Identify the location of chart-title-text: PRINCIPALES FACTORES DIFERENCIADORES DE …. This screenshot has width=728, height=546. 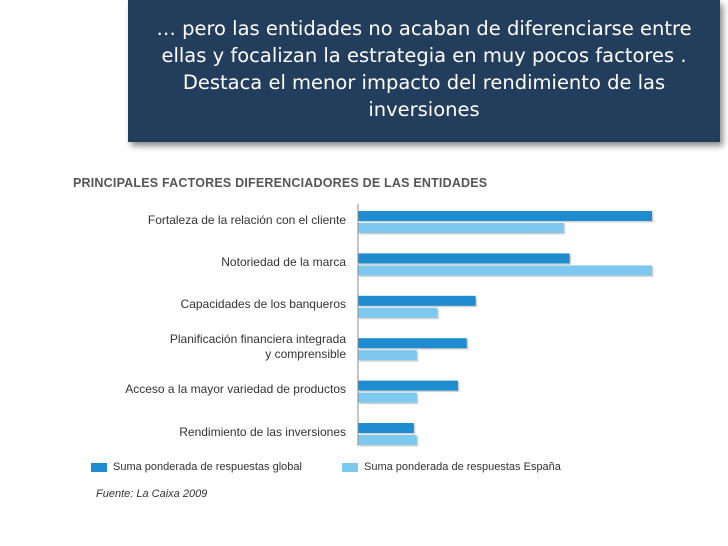
(280, 183).